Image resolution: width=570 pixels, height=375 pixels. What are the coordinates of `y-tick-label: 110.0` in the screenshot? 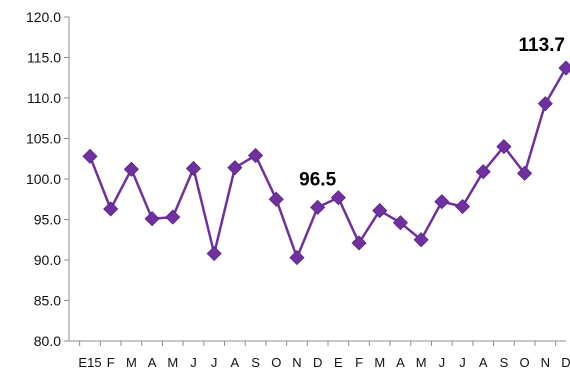 It's located at (44, 98).